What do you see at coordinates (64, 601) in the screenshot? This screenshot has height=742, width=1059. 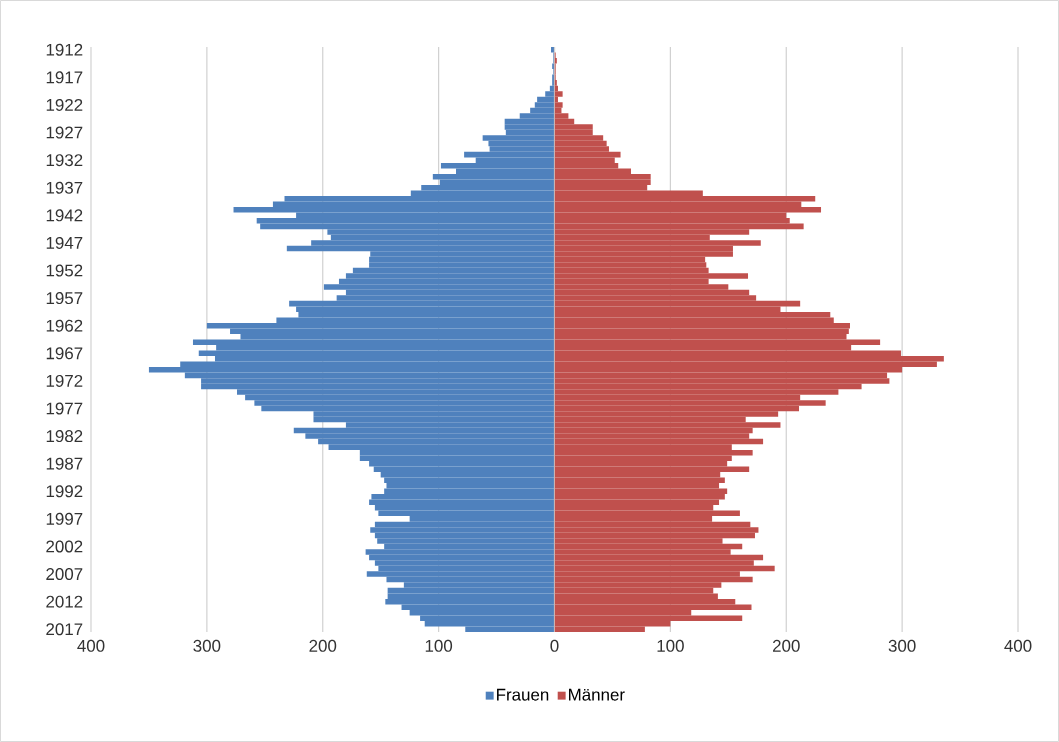 I see `y-tick-label: 2012` at bounding box center [64, 601].